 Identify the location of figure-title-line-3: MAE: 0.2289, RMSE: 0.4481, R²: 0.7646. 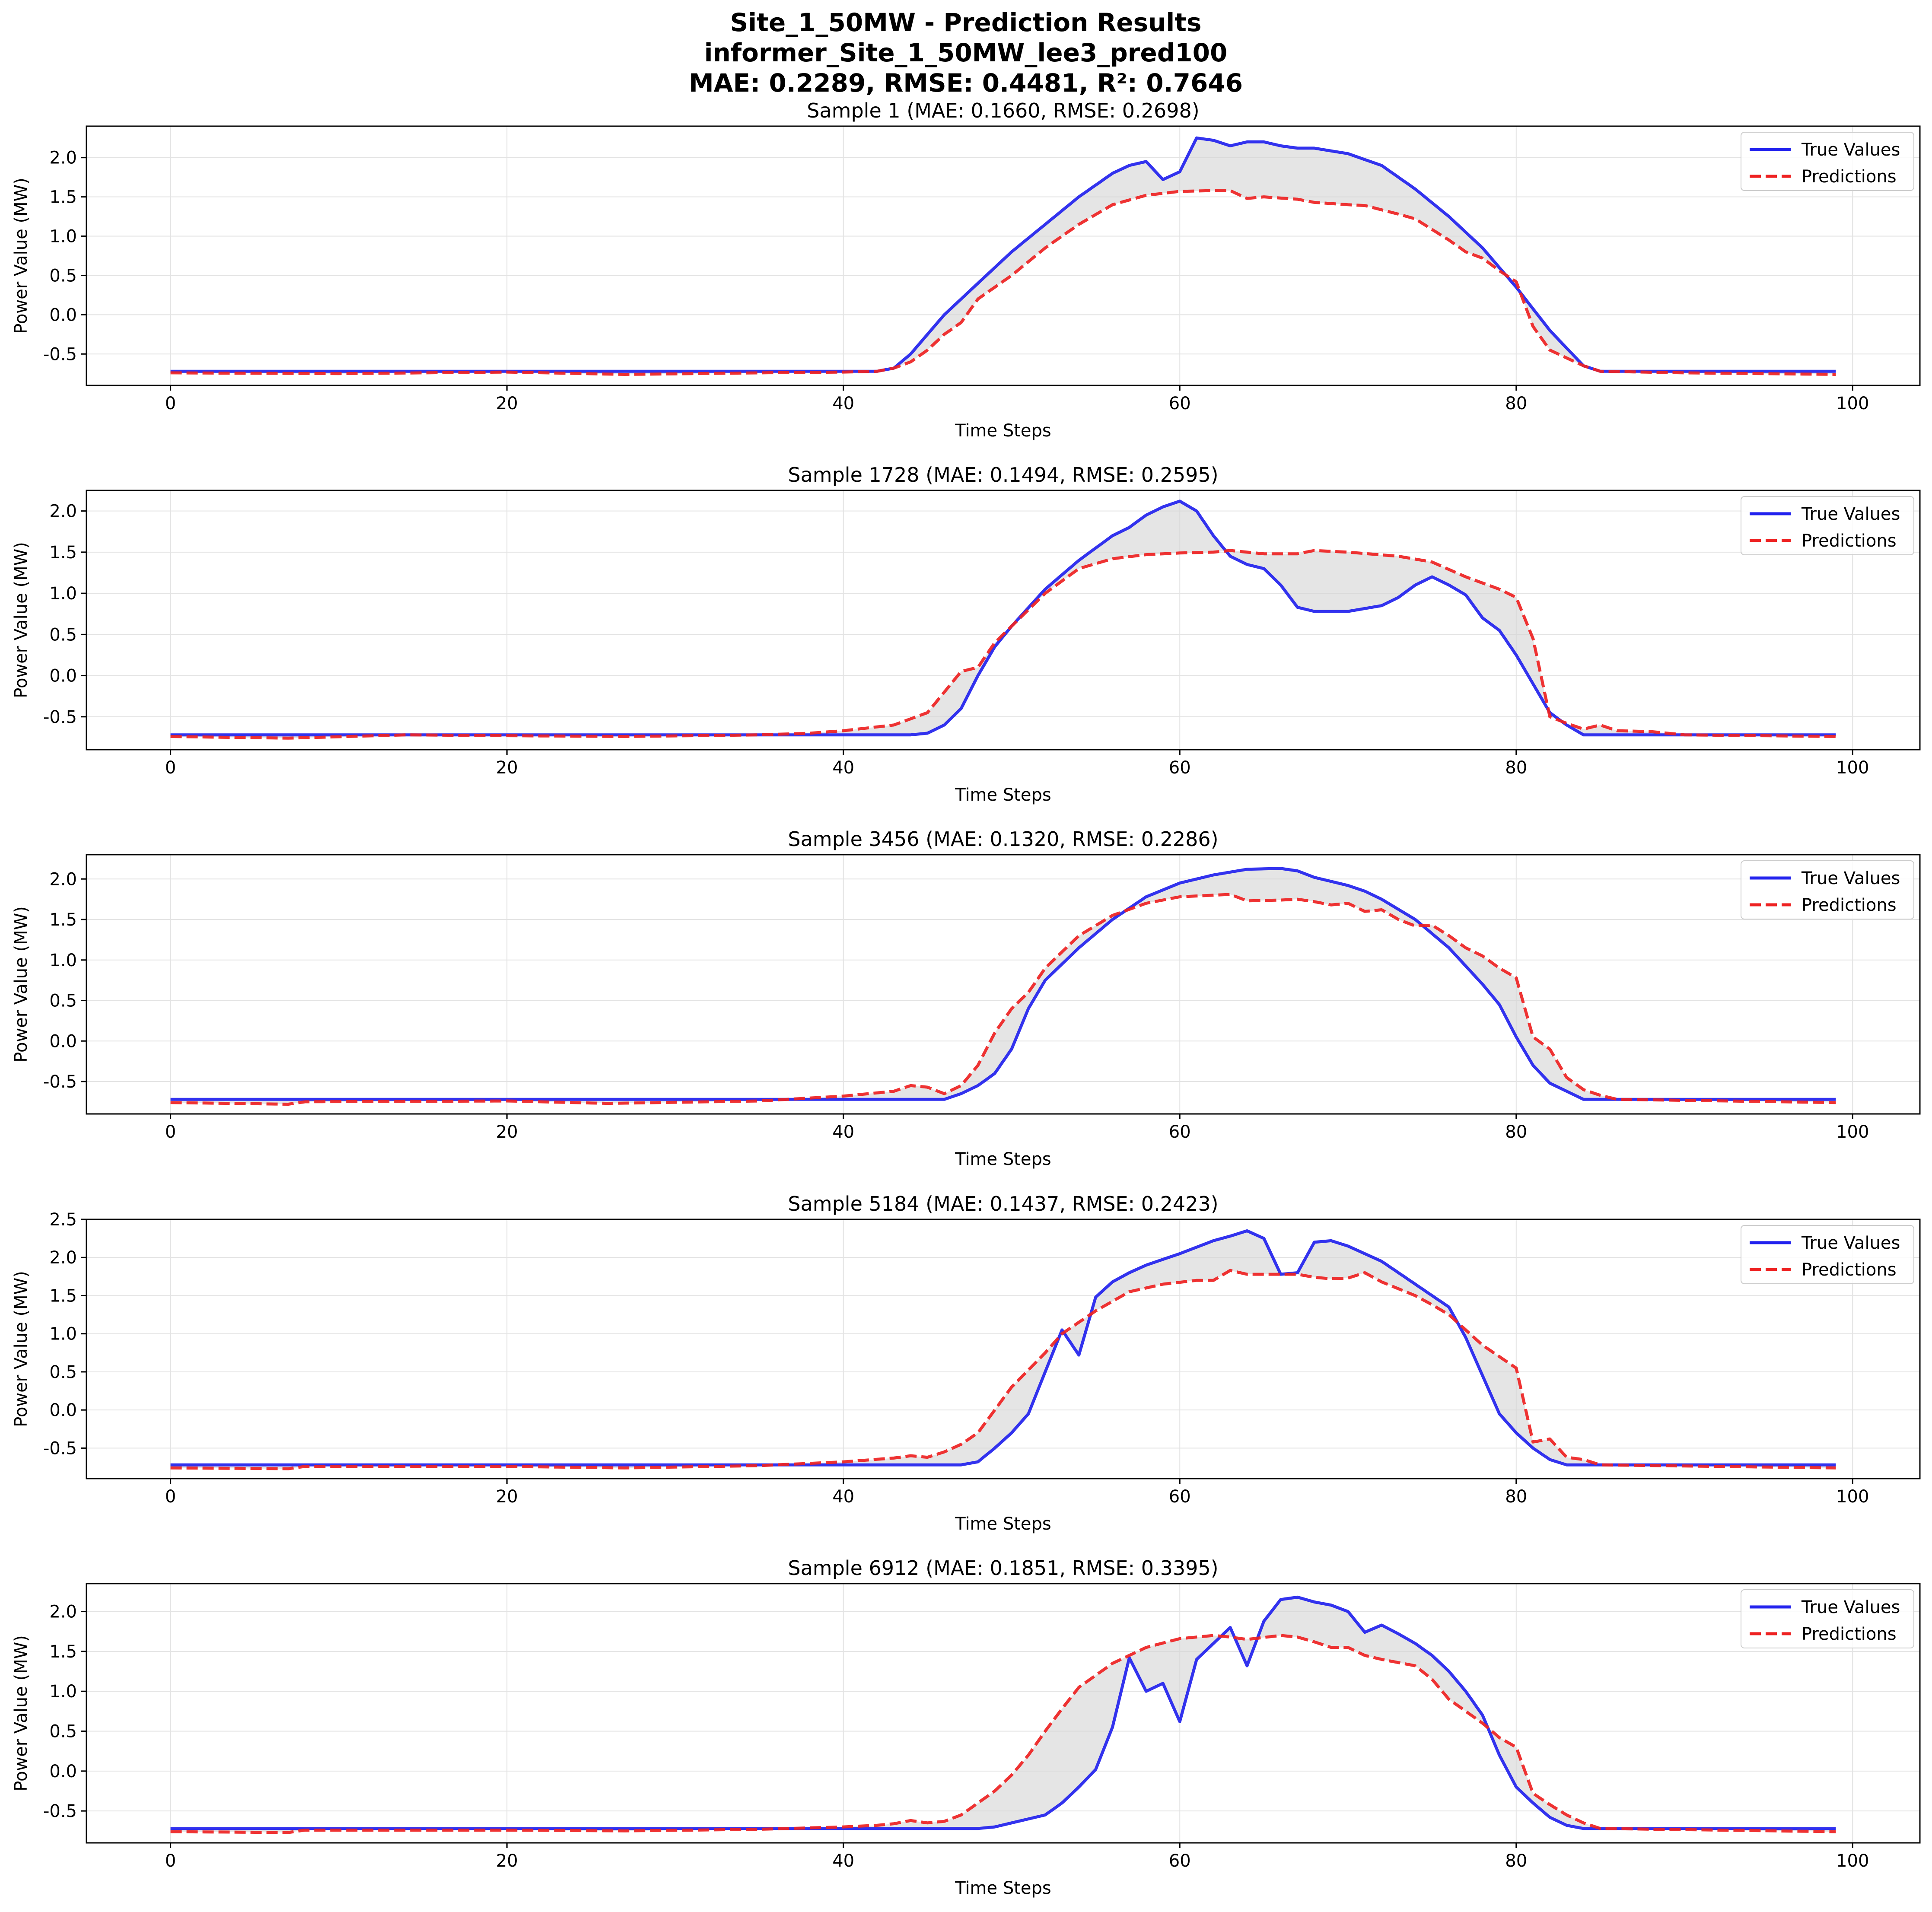
(966, 83).